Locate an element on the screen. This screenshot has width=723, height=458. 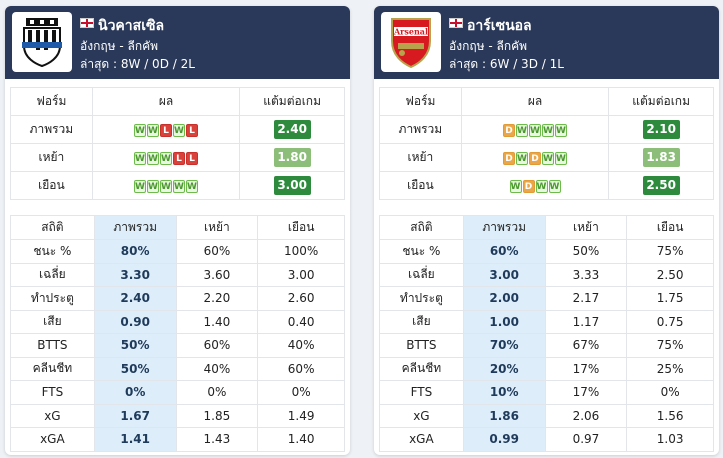
recent-record: ล่าสุด : 6W / 3D / 1L is located at coordinates (506, 64).